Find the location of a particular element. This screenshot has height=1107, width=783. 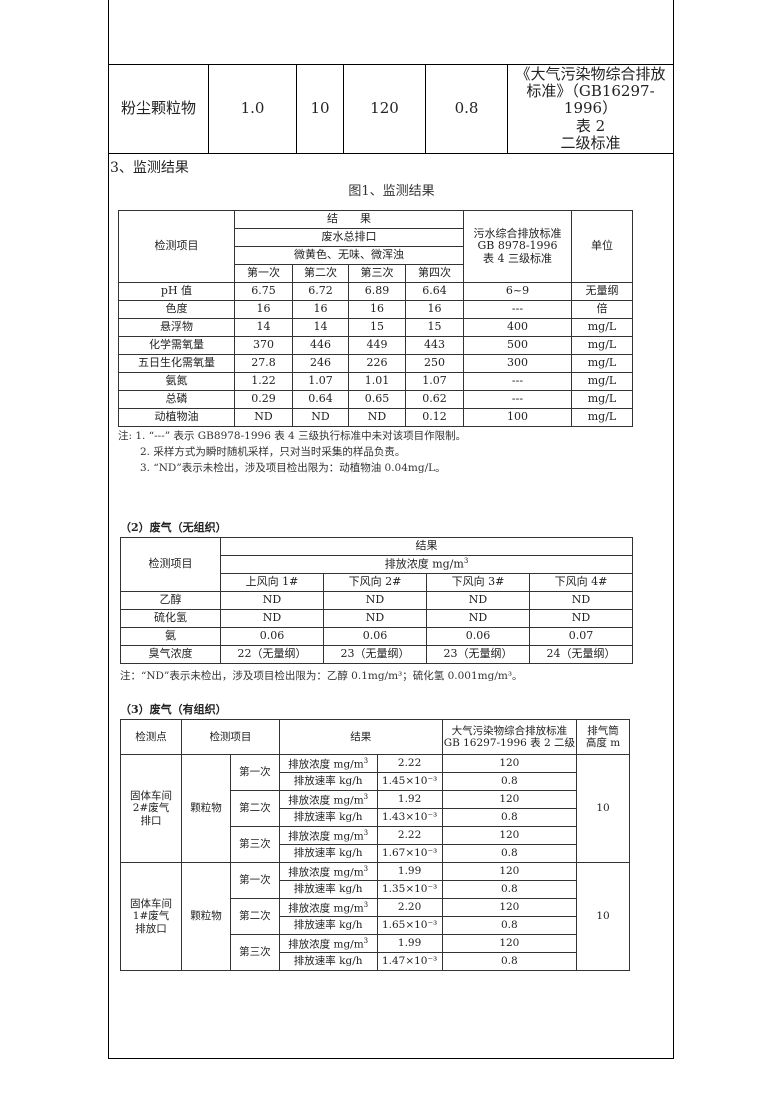

item: 颗粒物 is located at coordinates (206, 808).